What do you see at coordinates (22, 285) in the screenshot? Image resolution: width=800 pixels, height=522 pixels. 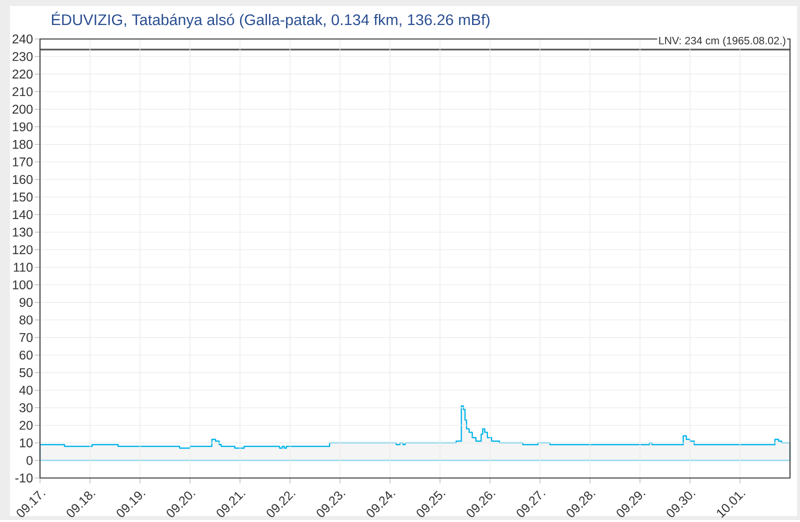 I see `y-tick-label: 100` at bounding box center [22, 285].